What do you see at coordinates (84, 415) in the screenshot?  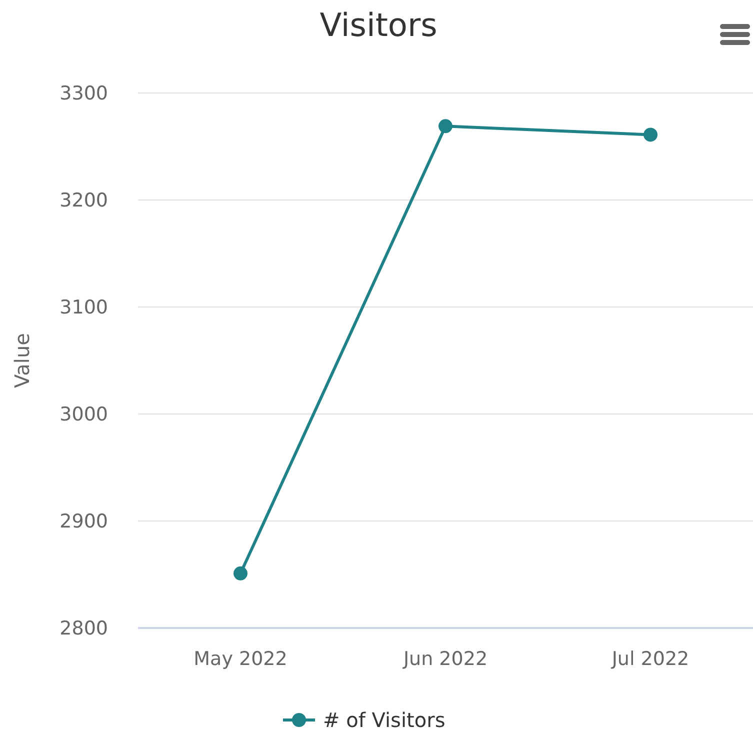 I see `y-tick-label: 3000` at bounding box center [84, 415].